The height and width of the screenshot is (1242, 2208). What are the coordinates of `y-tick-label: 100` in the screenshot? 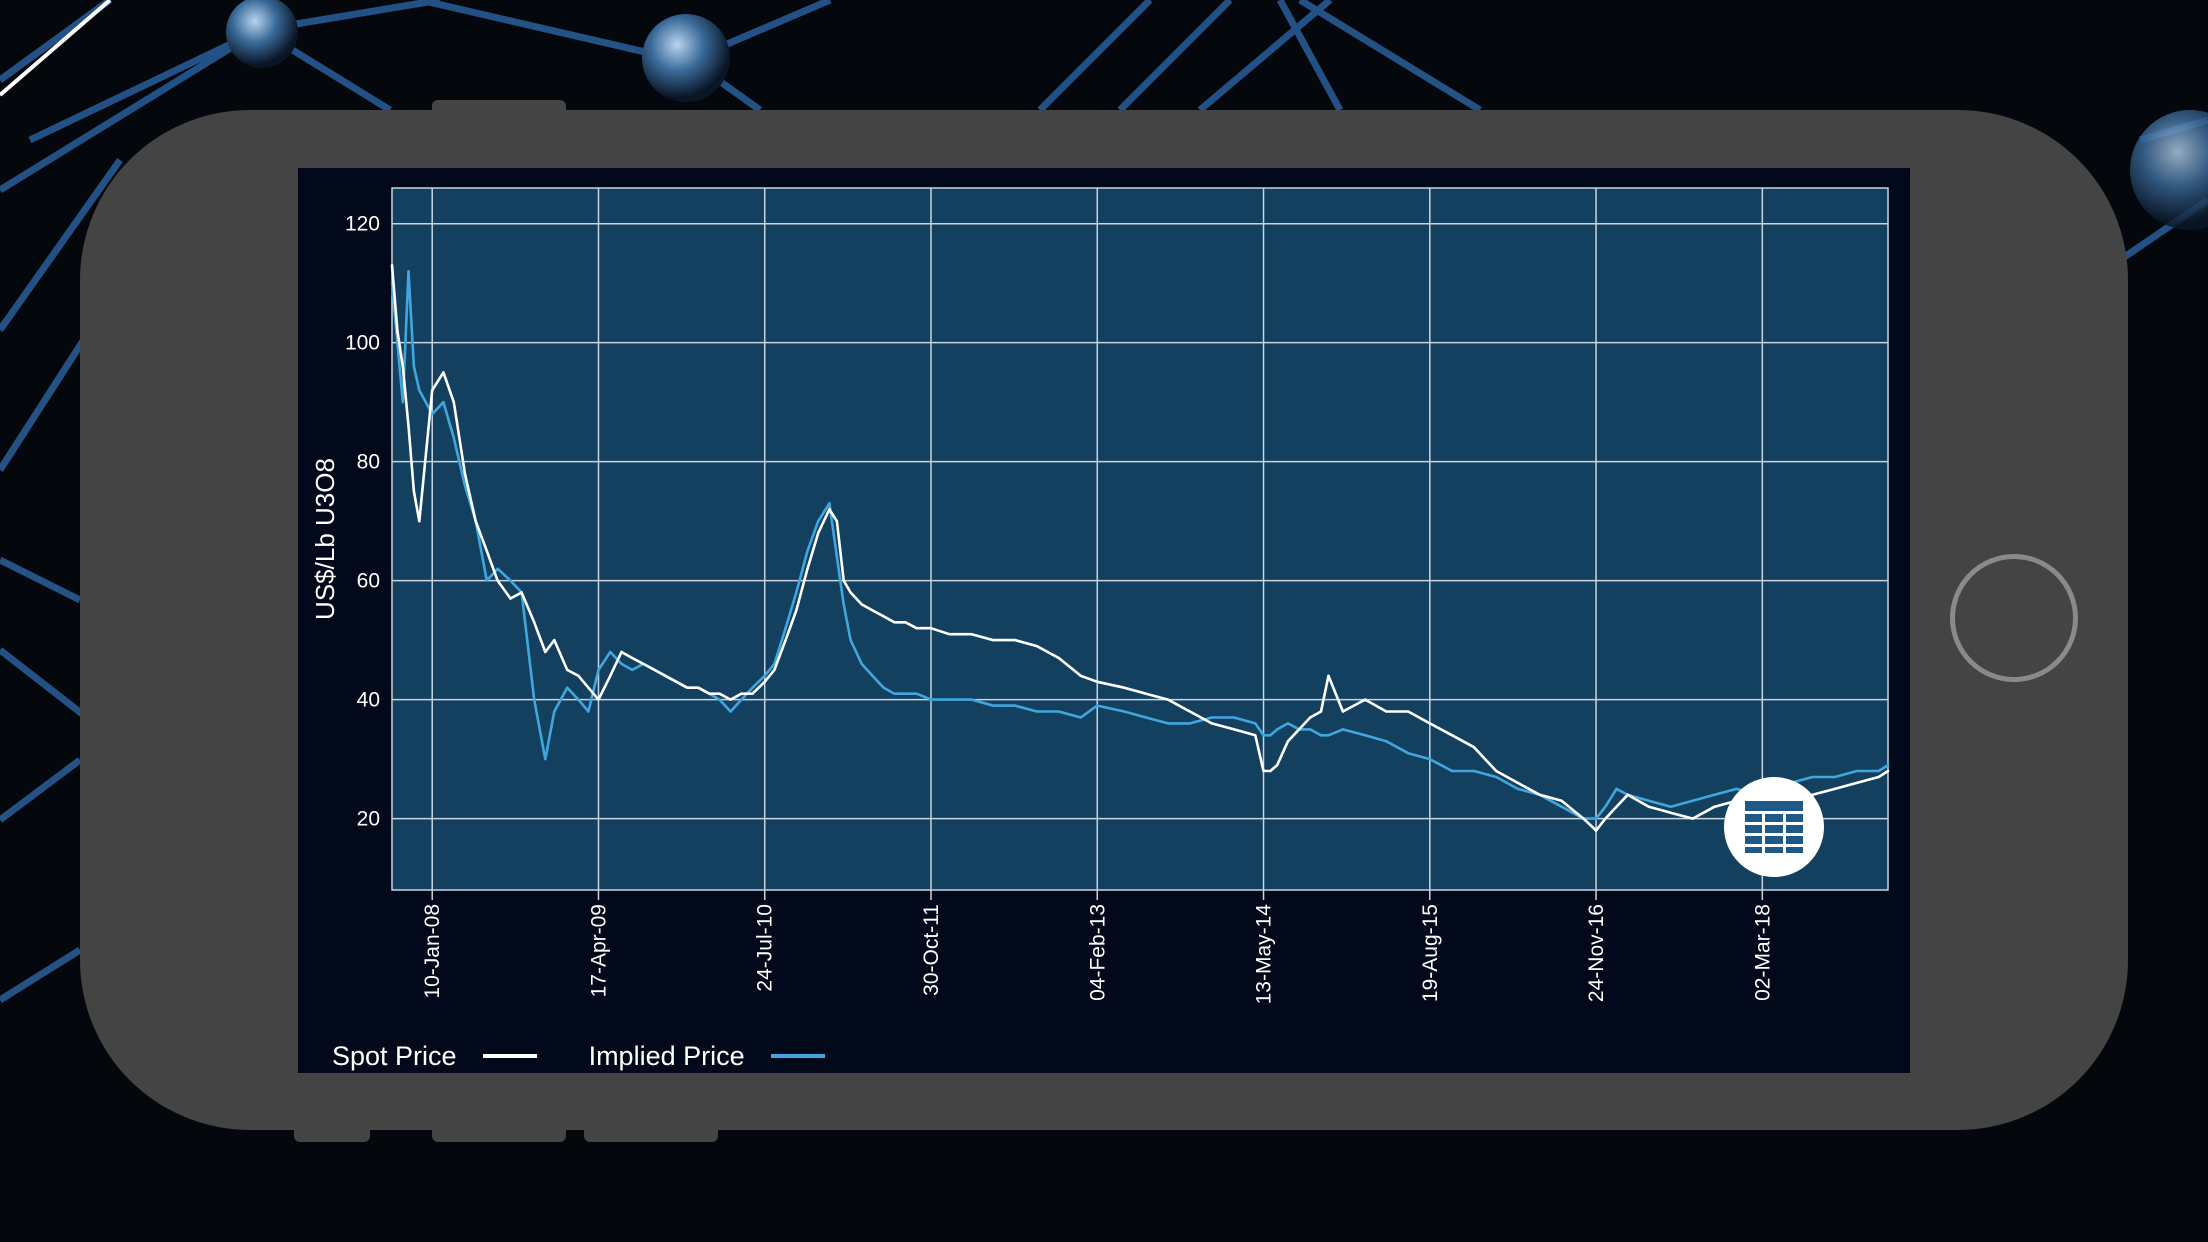 It's located at (362, 343).